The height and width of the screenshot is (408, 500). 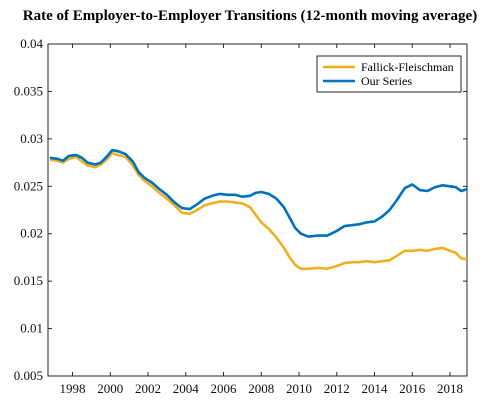 I want to click on legend-label-1: Our Series, so click(x=386, y=81).